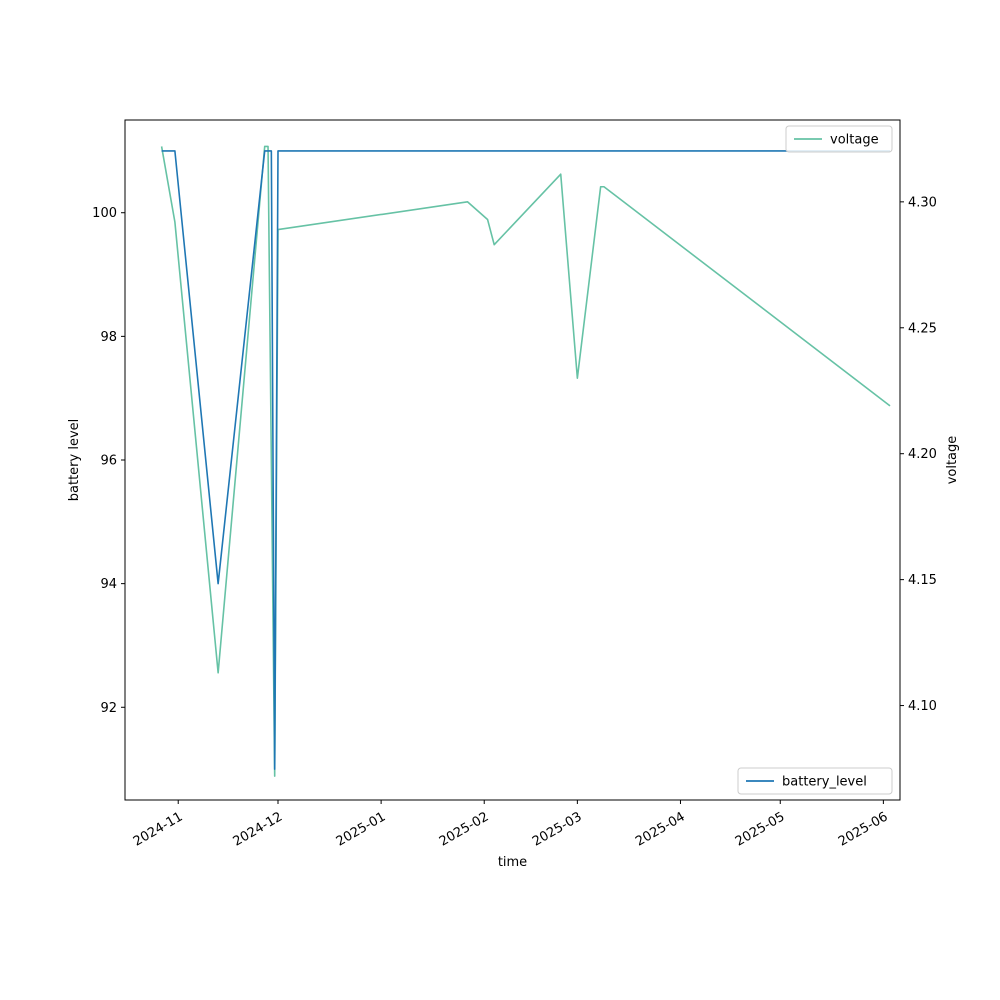  What do you see at coordinates (854, 140) in the screenshot?
I see `legend-label: voltage` at bounding box center [854, 140].